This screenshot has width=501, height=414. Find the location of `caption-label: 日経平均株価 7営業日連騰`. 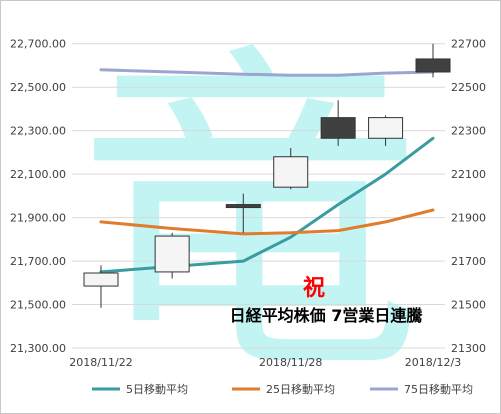

caption-label: 日経平均株価 7営業日連騰 is located at coordinates (327, 315).